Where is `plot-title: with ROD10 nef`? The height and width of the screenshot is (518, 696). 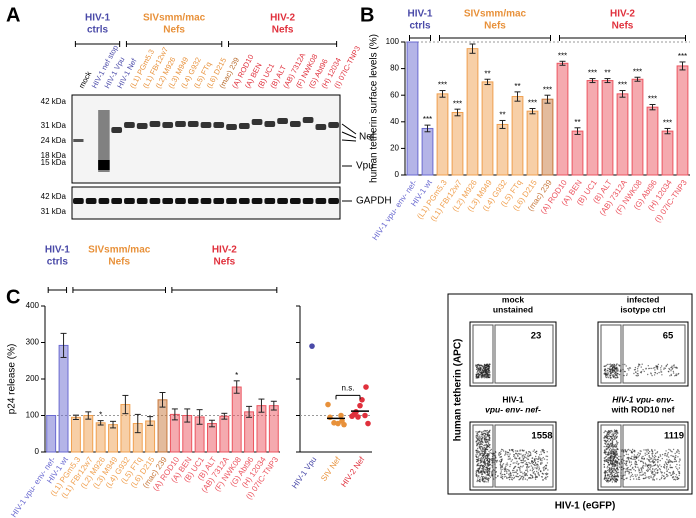 plot-title: with ROD10 nef is located at coordinates (643, 409).